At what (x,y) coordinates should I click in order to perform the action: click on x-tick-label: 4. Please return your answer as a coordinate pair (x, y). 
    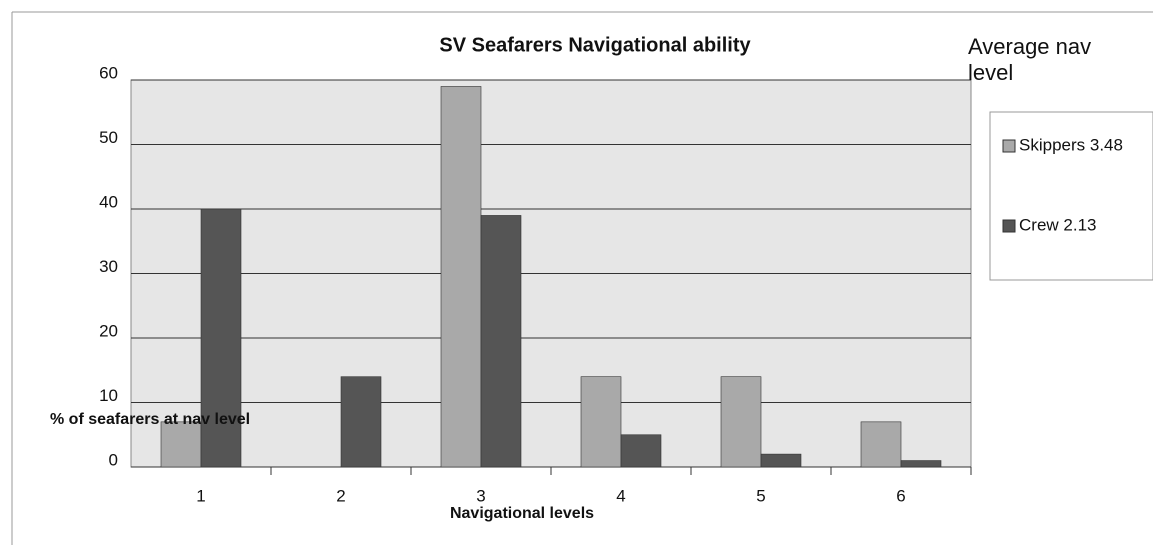
    Looking at the image, I should click on (620, 495).